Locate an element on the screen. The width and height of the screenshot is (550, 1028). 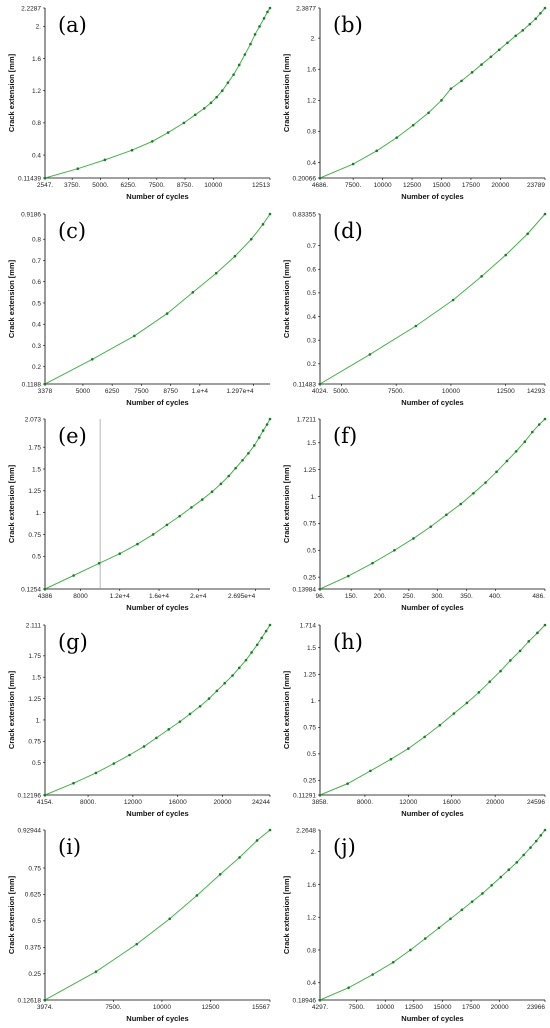
y-tick-label: 2.2648 is located at coordinates (306, 831).